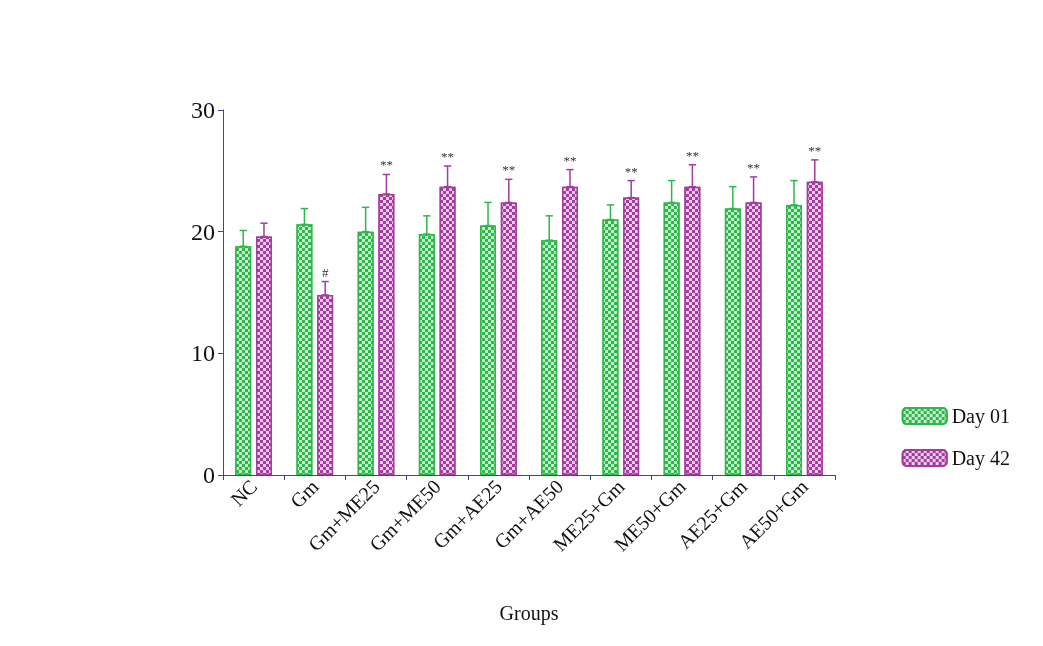  What do you see at coordinates (209, 475) in the screenshot?
I see `y-tick-label: 0` at bounding box center [209, 475].